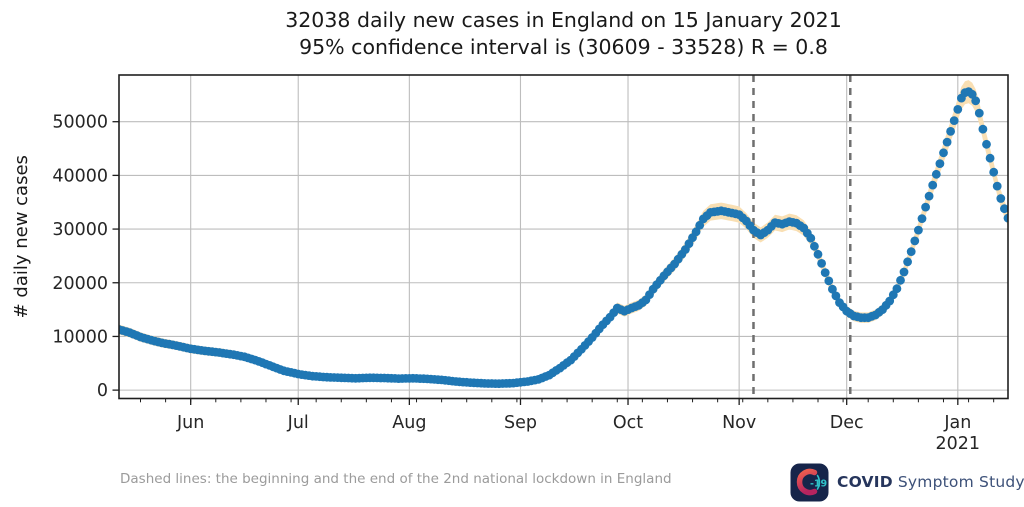  I want to click on app-wordmark: COVID Symptom Study, so click(930, 482).